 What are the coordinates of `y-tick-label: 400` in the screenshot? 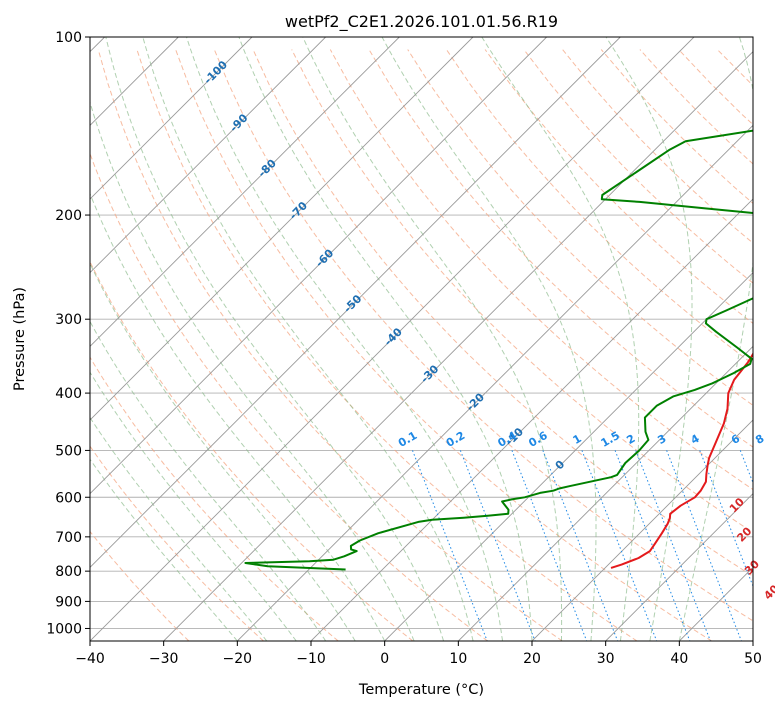 It's located at (68, 394).